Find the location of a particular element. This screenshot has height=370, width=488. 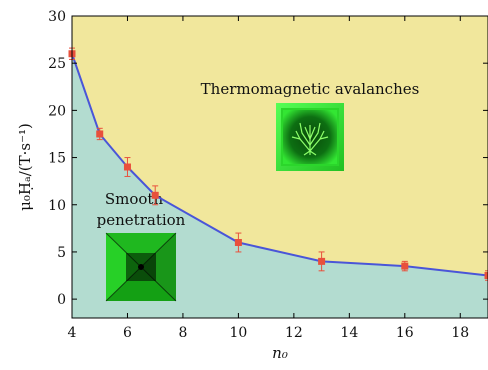

x-tick-label: 6 is located at coordinates (127, 333).